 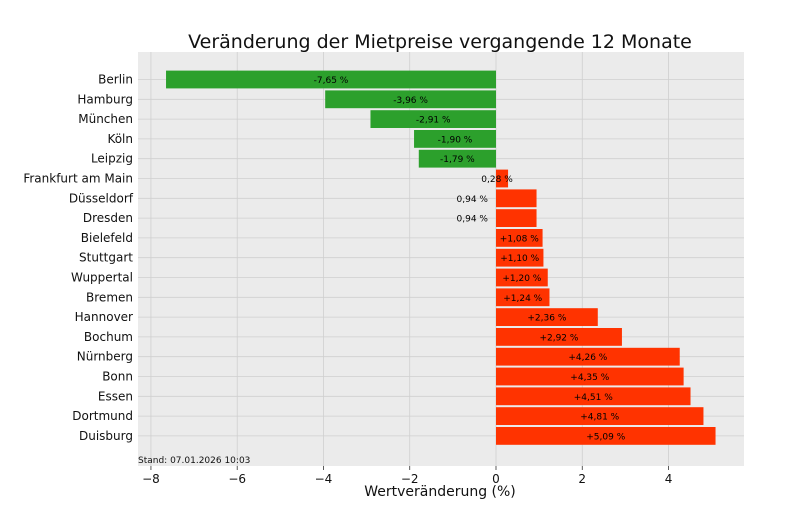 I want to click on x-axis-label: Wertveränderung (%), so click(x=440, y=492).